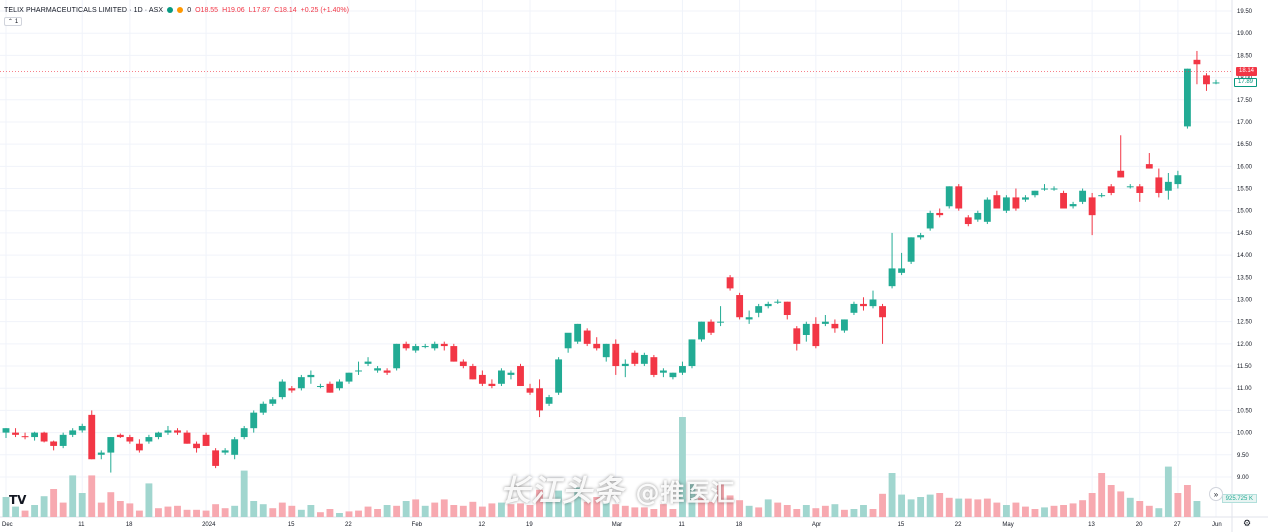  Describe the element at coordinates (1245, 123) in the screenshot. I see `y-tick-label: 17.00` at that location.